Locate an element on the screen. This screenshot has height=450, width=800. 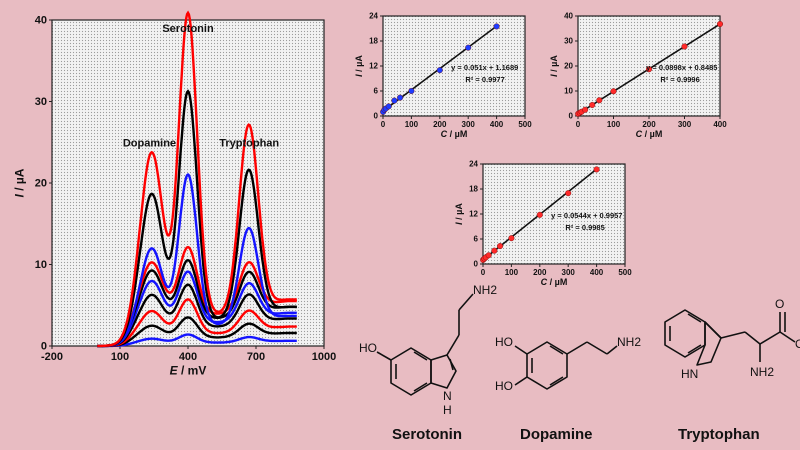
tryptophan-oh-label: OH is located at coordinates (797, 344).